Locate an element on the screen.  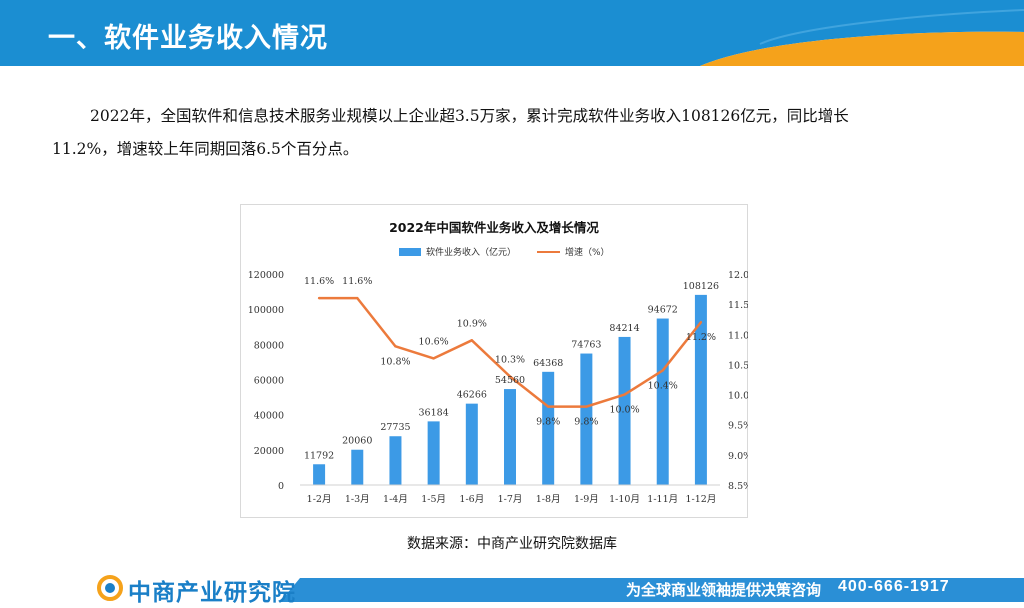
legend-bar-swatch is located at coordinates (410, 252).